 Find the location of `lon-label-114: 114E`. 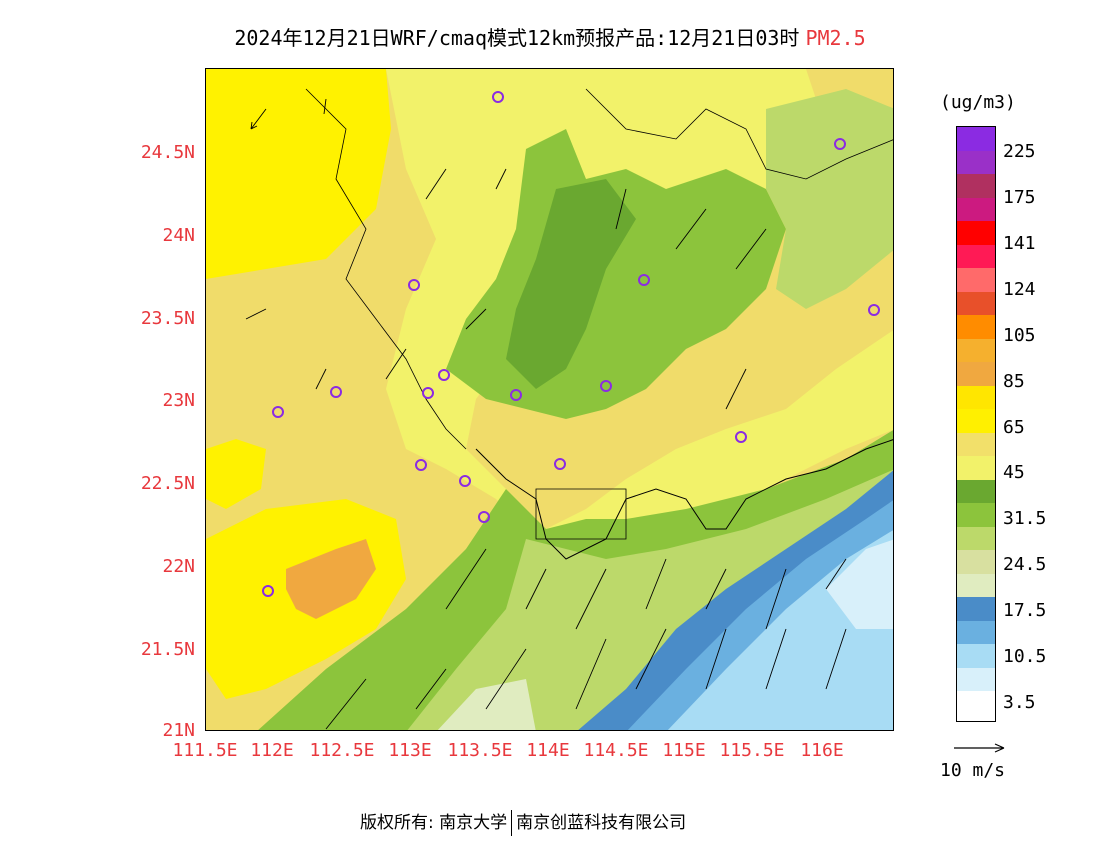

lon-label-114: 114E is located at coordinates (548, 750).